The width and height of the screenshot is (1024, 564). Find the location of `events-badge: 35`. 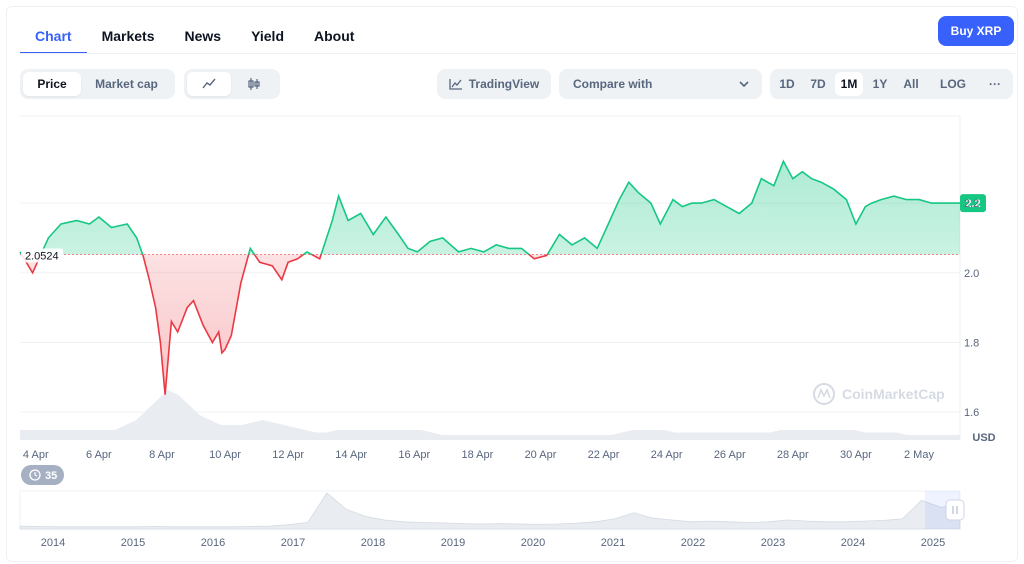

events-badge: 35 is located at coordinates (42, 475).